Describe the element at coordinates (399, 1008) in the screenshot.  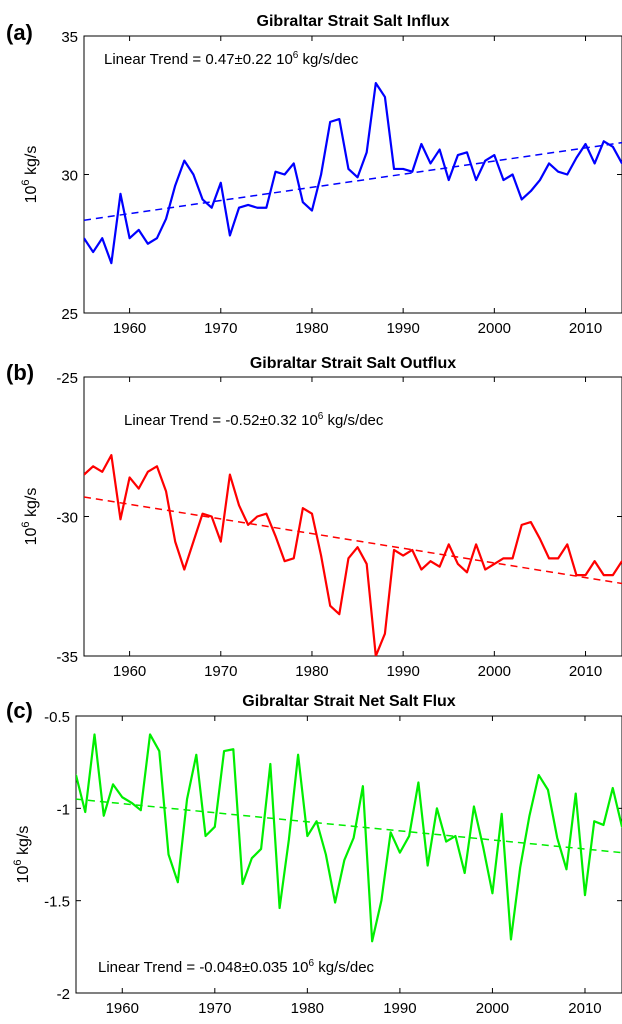
I see `x-tick-label: 1990` at that location.